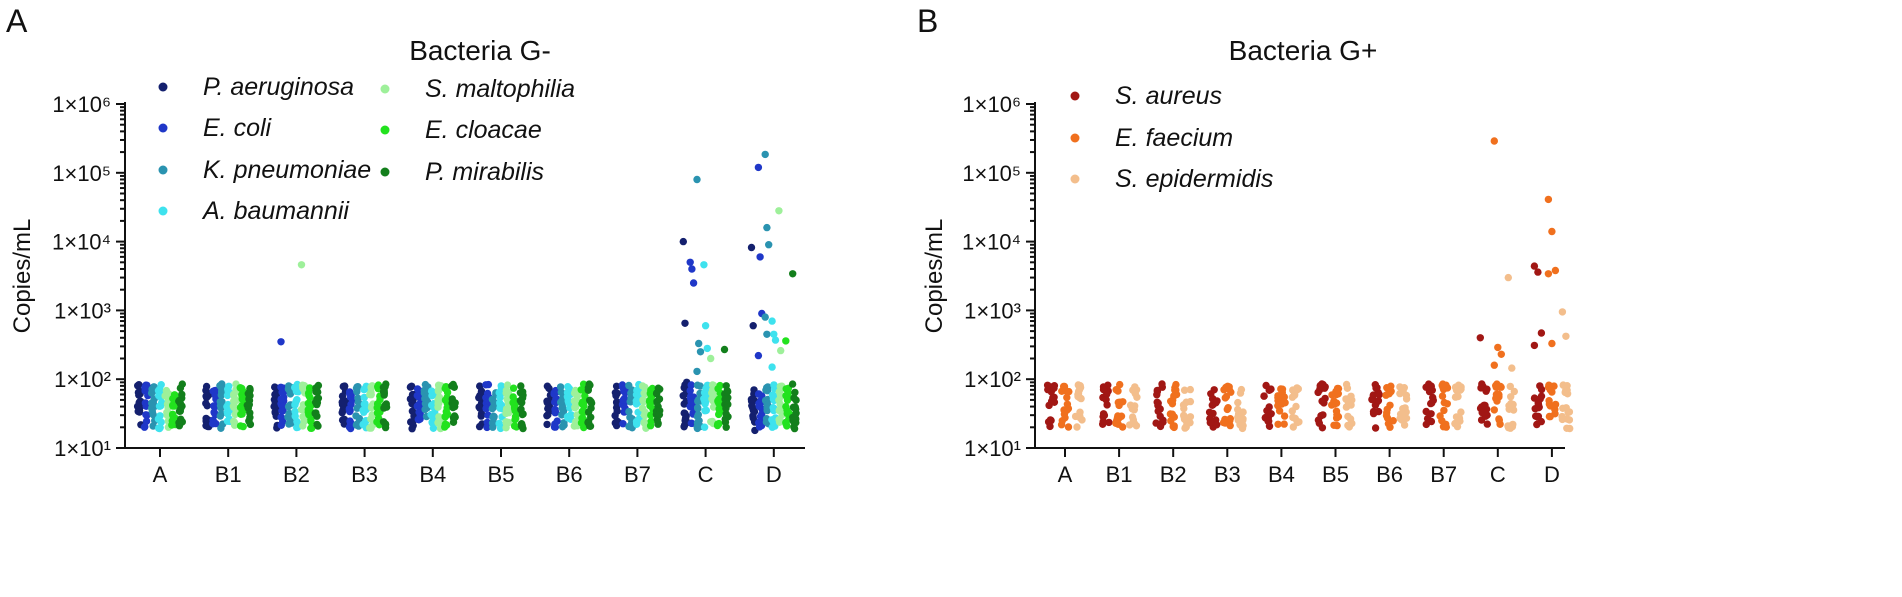 This screenshot has width=1902, height=597. I want to click on y-tick-label: 1×10⁶, so click(991, 104).